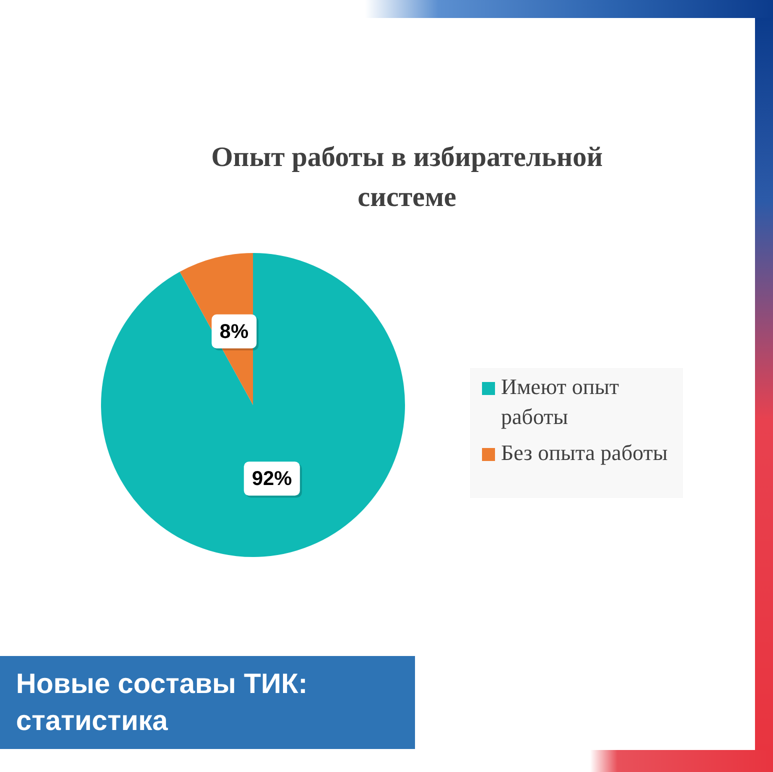  What do you see at coordinates (584, 453) in the screenshot?
I see `legend-label: Без опыта работы` at bounding box center [584, 453].